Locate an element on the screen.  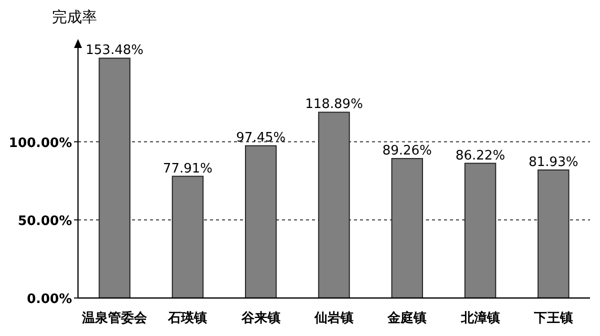
data-label: 77.91% is located at coordinates (187, 168).